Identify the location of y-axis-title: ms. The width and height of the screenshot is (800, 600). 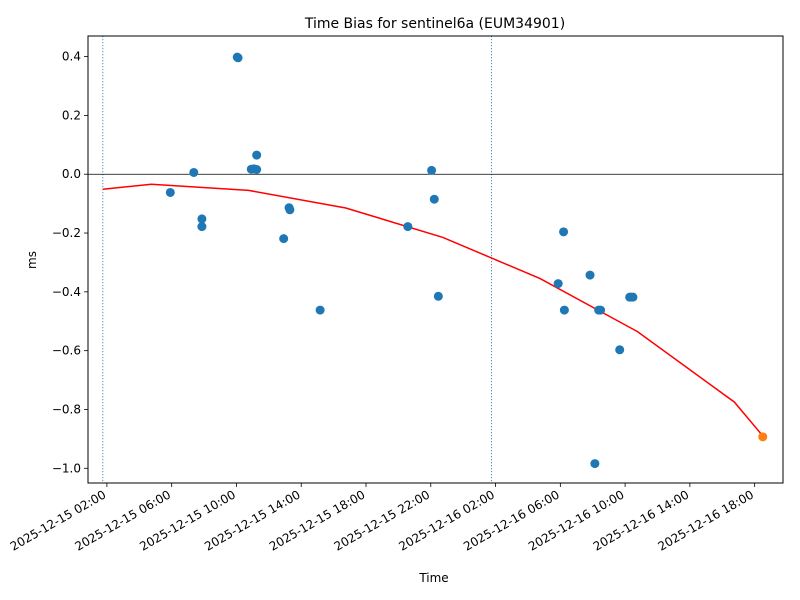
(32, 260).